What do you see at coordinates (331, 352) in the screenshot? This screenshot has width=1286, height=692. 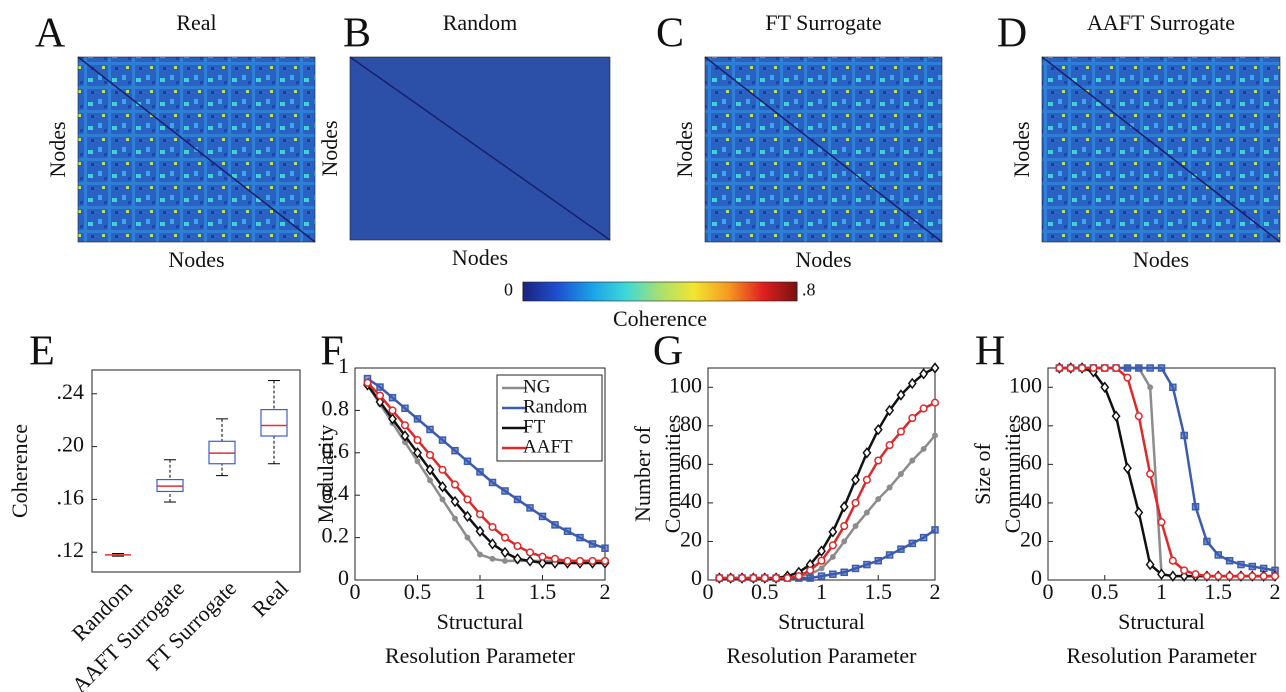 I see `panel-letter: F` at bounding box center [331, 352].